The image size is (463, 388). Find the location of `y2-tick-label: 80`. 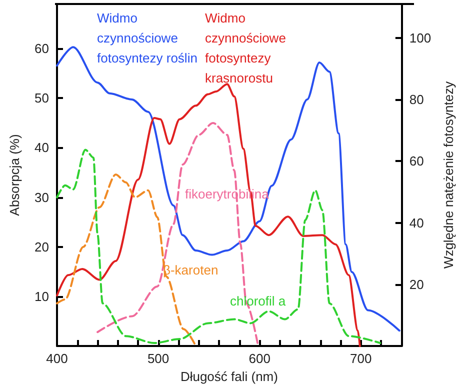

y2-tick-label: 80 is located at coordinates (416, 100).